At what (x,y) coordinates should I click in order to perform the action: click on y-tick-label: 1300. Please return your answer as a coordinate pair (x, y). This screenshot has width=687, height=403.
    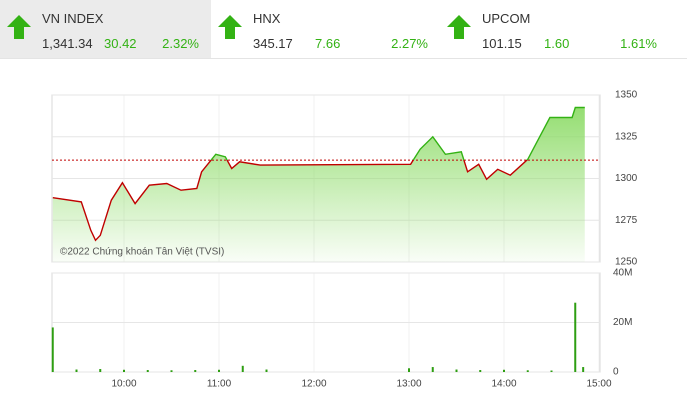
    Looking at the image, I should click on (626, 178).